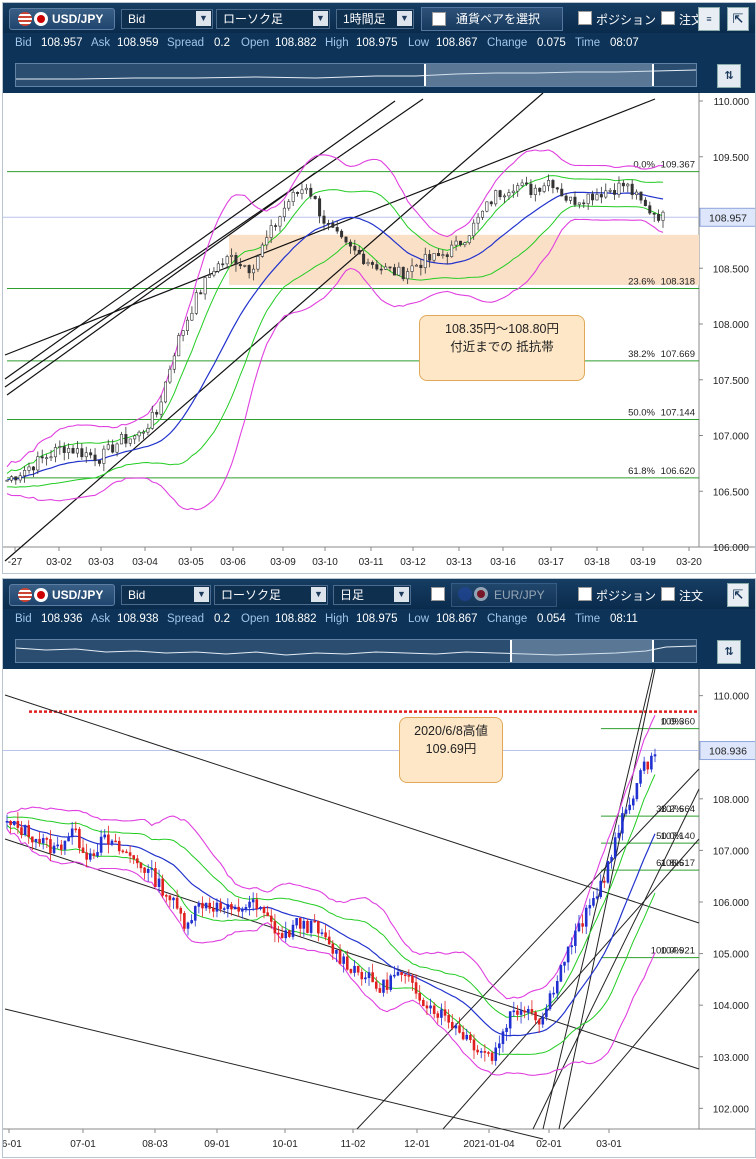 The width and height of the screenshot is (756, 1159). What do you see at coordinates (372, 595) in the screenshot?
I see `timeframe-select: 日足 ▼` at bounding box center [372, 595].